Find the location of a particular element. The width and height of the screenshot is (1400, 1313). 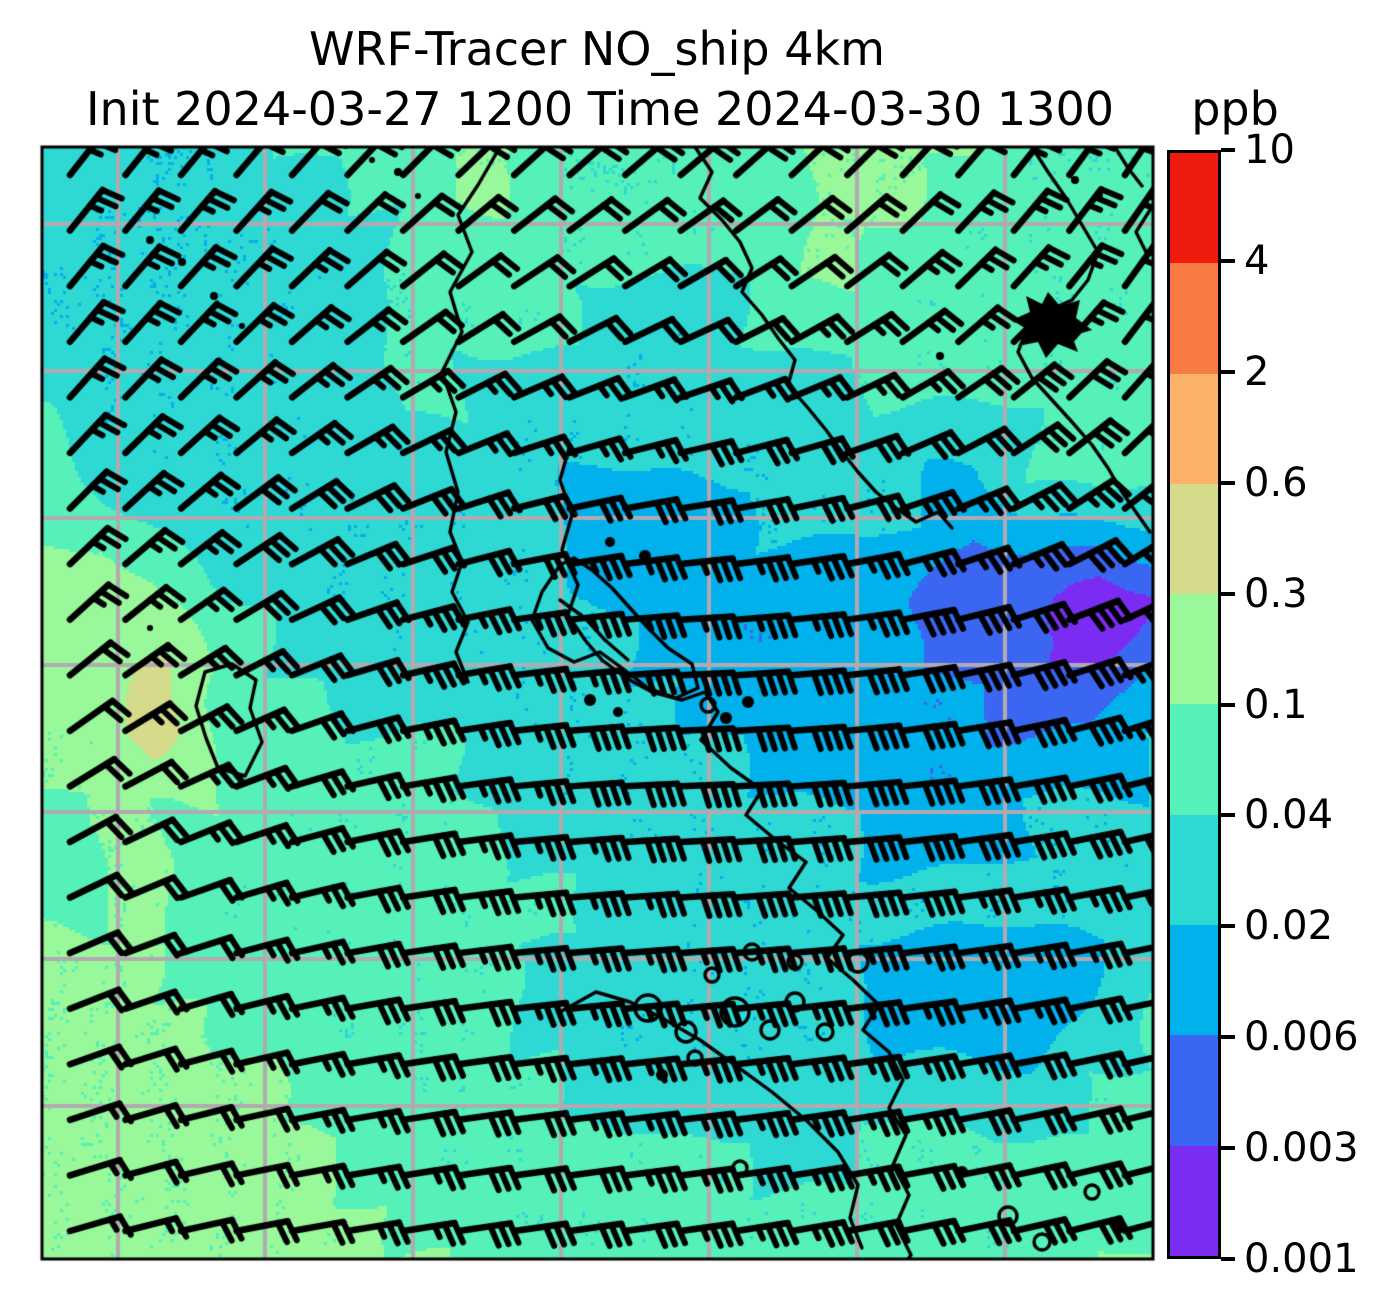

colorbar-tick-label: 0.1 is located at coordinates (1276, 704).